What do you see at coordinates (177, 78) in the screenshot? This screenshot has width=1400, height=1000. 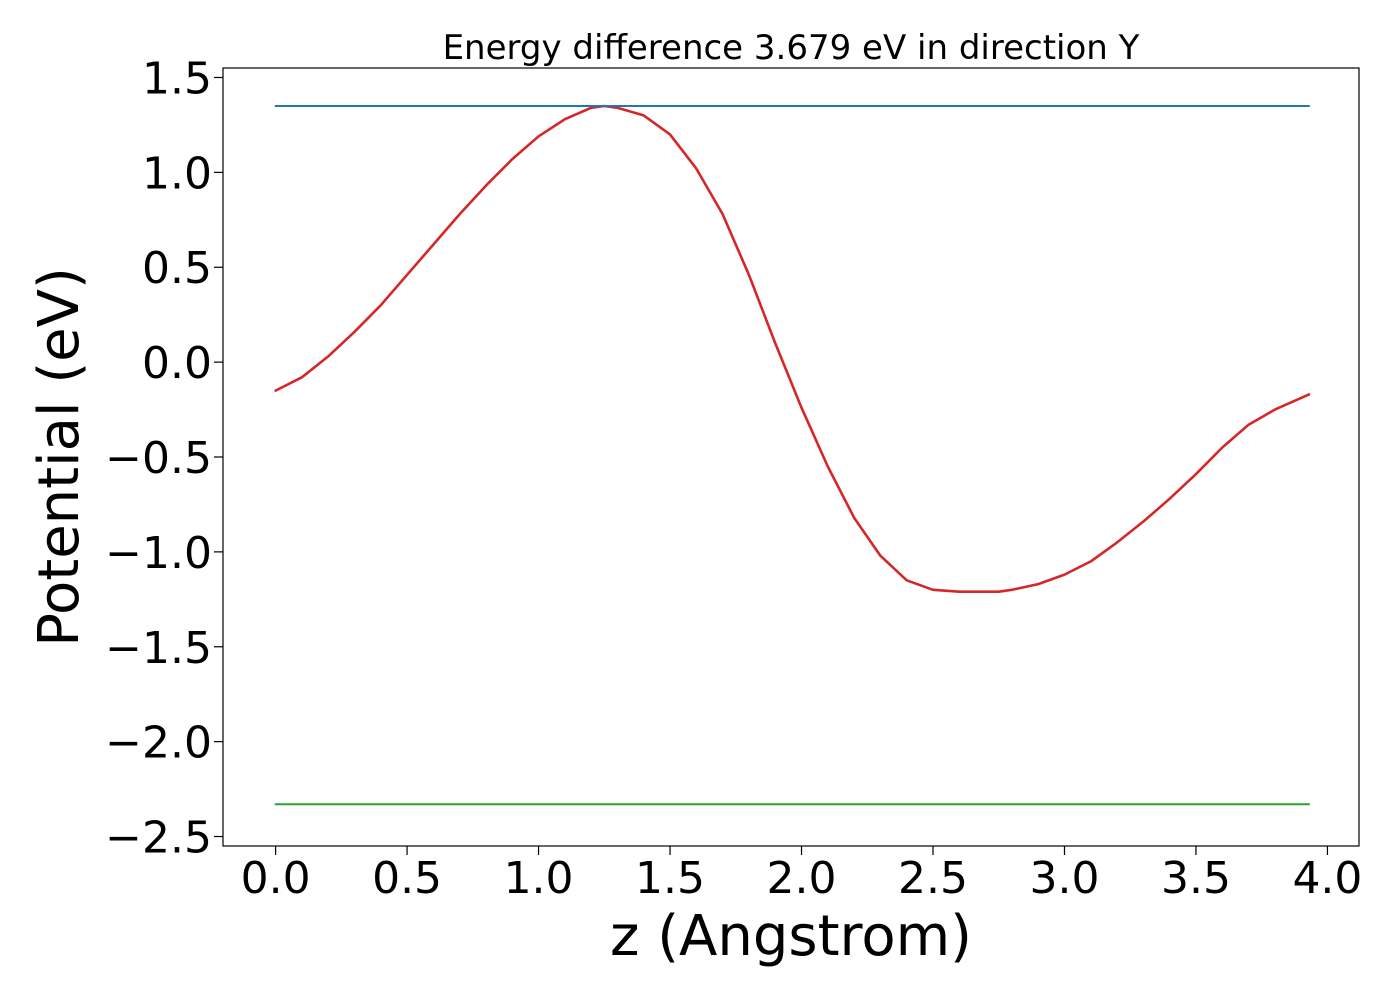 I see `y-tick-label: 1.5` at bounding box center [177, 78].